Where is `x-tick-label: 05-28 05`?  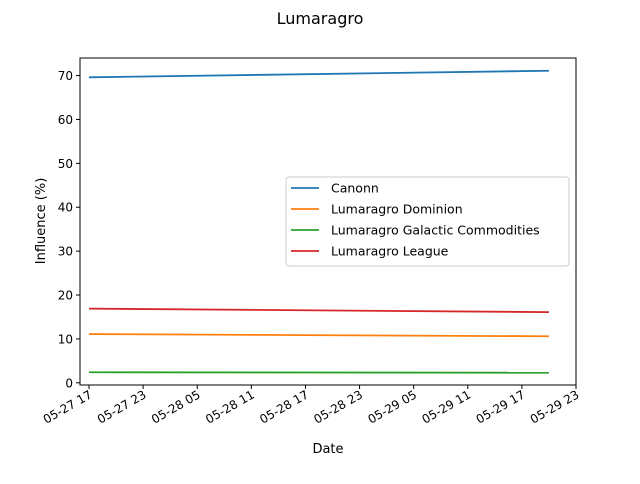
x-tick-label: 05-28 05 is located at coordinates (176, 406).